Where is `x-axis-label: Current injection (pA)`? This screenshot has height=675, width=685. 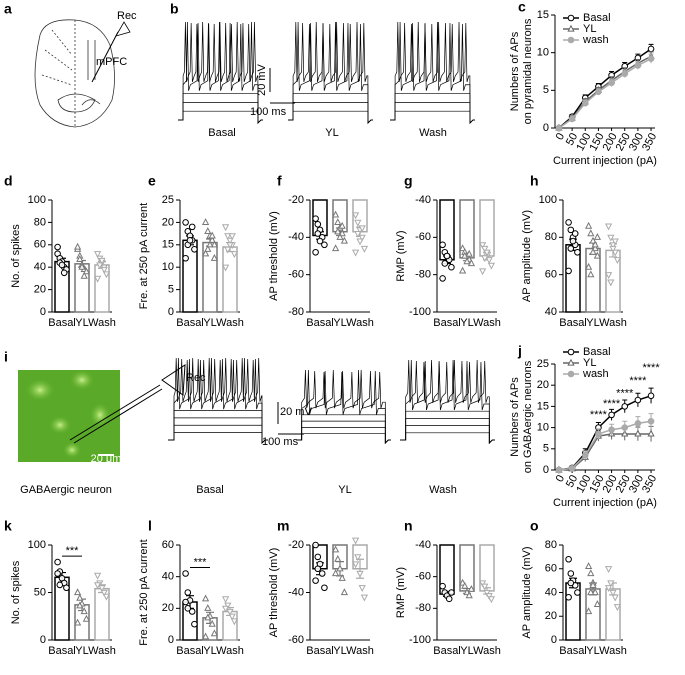 x-axis-label: Current injection (pA) is located at coordinates (605, 503).